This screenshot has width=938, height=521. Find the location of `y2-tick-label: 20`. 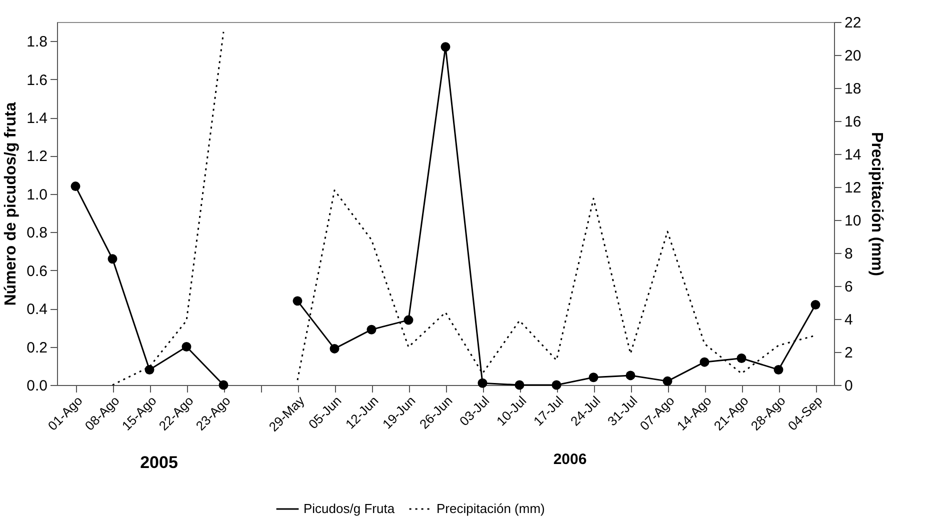

y2-tick-label: 20 is located at coordinates (853, 56).